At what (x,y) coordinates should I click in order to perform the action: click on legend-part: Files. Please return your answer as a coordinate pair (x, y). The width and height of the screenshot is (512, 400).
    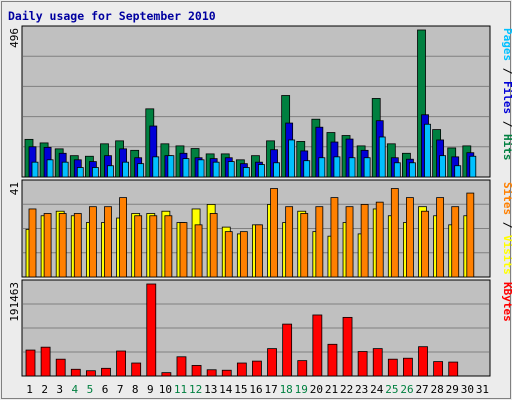
    Looking at the image, I should click on (506, 97).